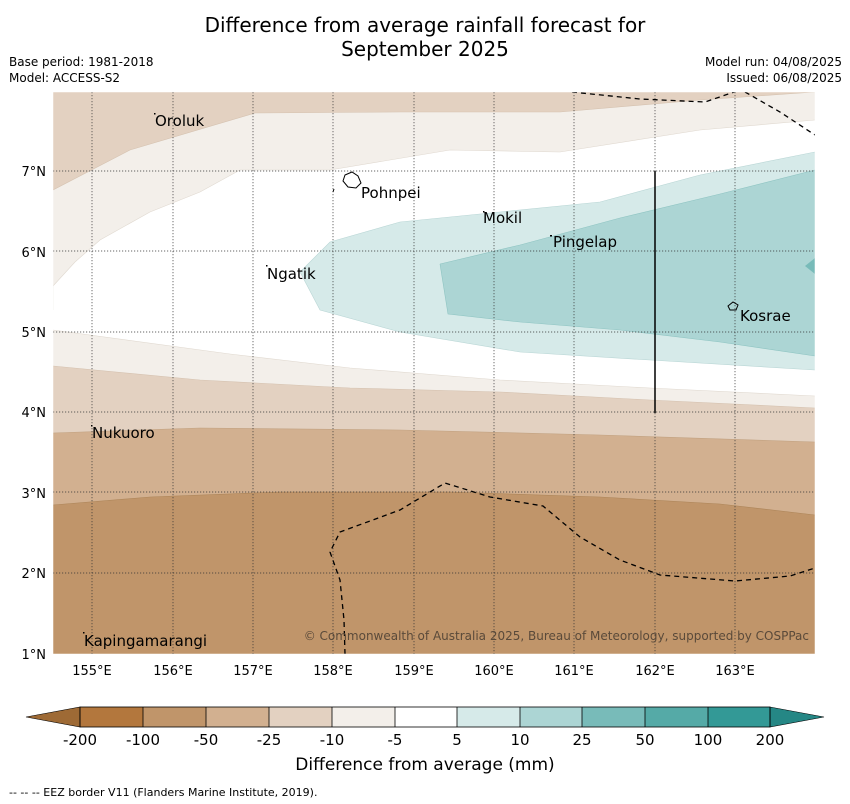 The height and width of the screenshot is (804, 850). I want to click on colorbar-tick: -50, so click(206, 740).